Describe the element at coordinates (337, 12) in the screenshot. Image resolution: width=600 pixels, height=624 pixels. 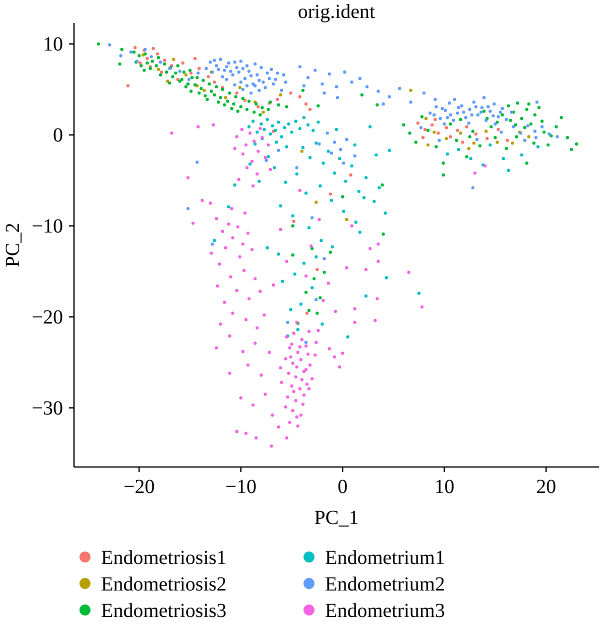
I see `chart-title: orig.ident` at that location.